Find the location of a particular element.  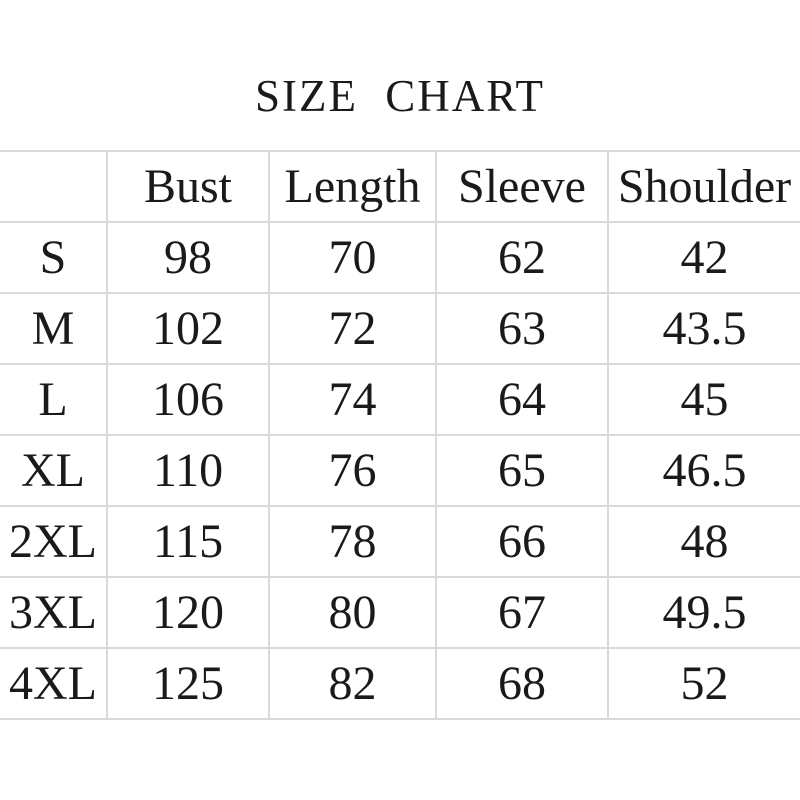

table-row-m: M 102 72 63 43.5 is located at coordinates (400, 328).